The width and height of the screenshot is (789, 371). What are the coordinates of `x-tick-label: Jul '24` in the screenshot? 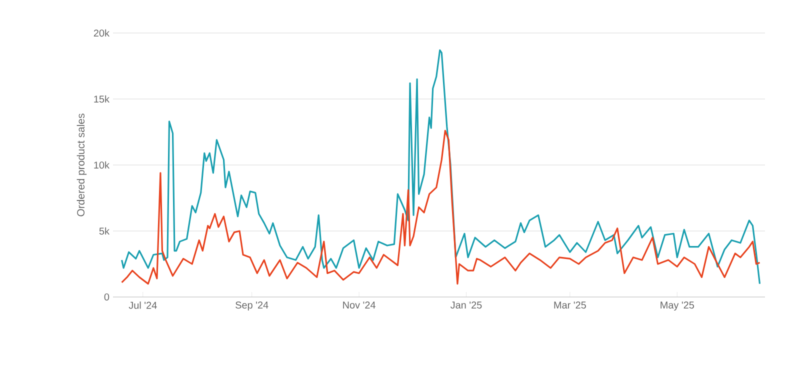 It's located at (142, 305).